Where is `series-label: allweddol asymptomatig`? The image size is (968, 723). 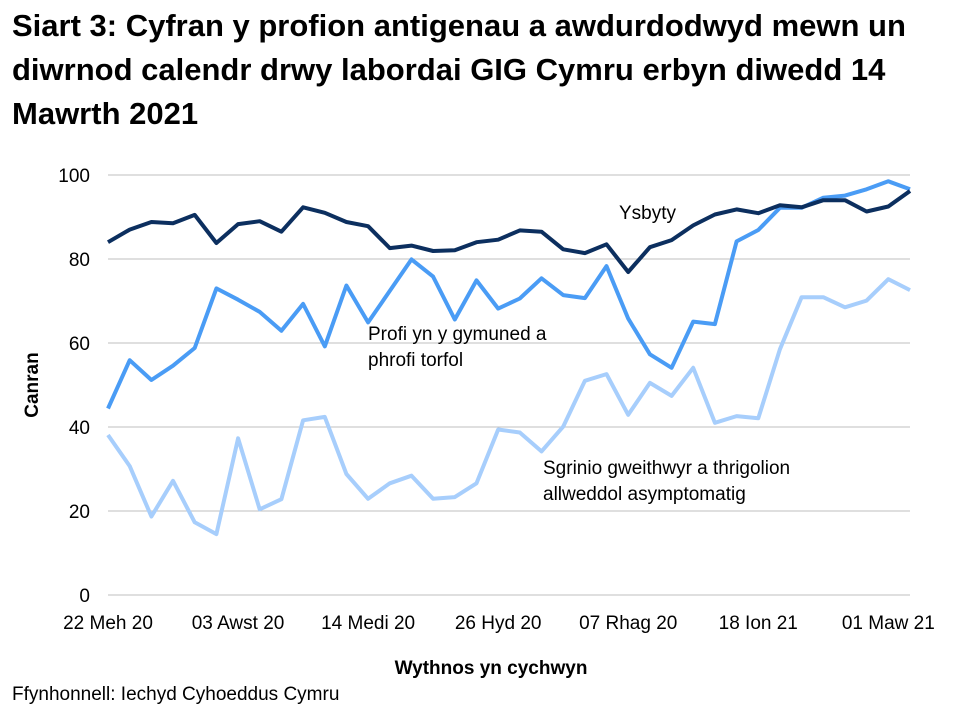
series-label: allweddol asymptomatig is located at coordinates (644, 494).